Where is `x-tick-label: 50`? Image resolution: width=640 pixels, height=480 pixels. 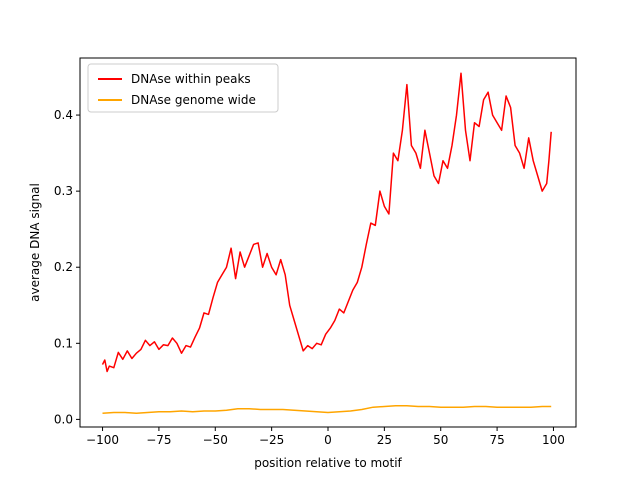 x-tick-label: 50 is located at coordinates (440, 440).